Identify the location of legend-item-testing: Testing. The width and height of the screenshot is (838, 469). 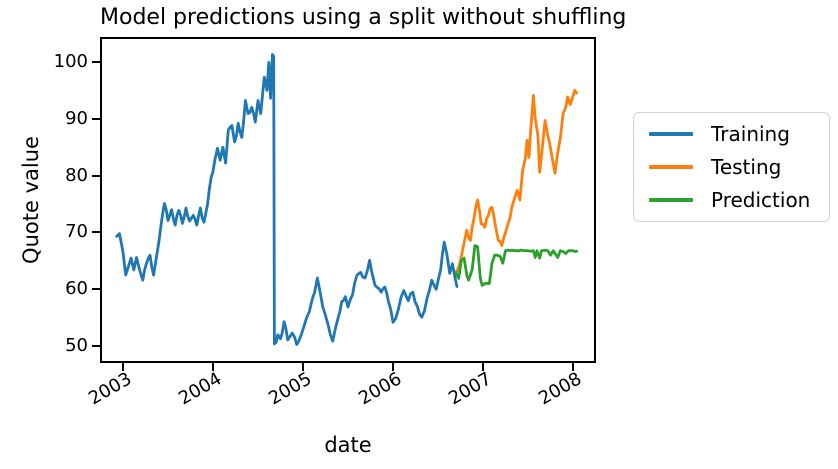
(731, 167).